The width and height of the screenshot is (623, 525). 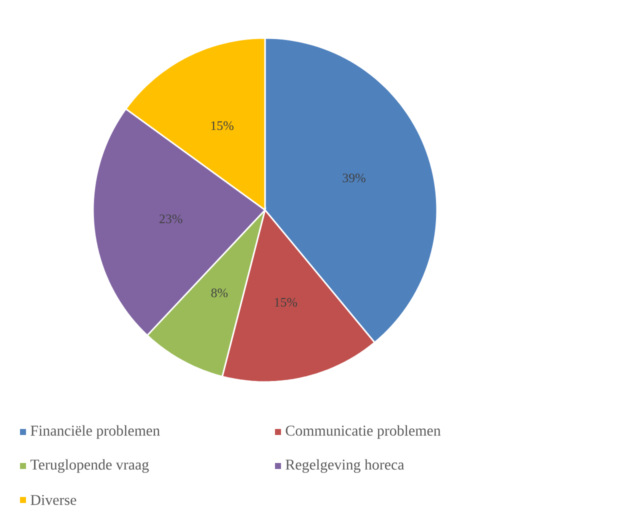 What do you see at coordinates (345, 466) in the screenshot?
I see `legend-label: Regelgeving horeca` at bounding box center [345, 466].